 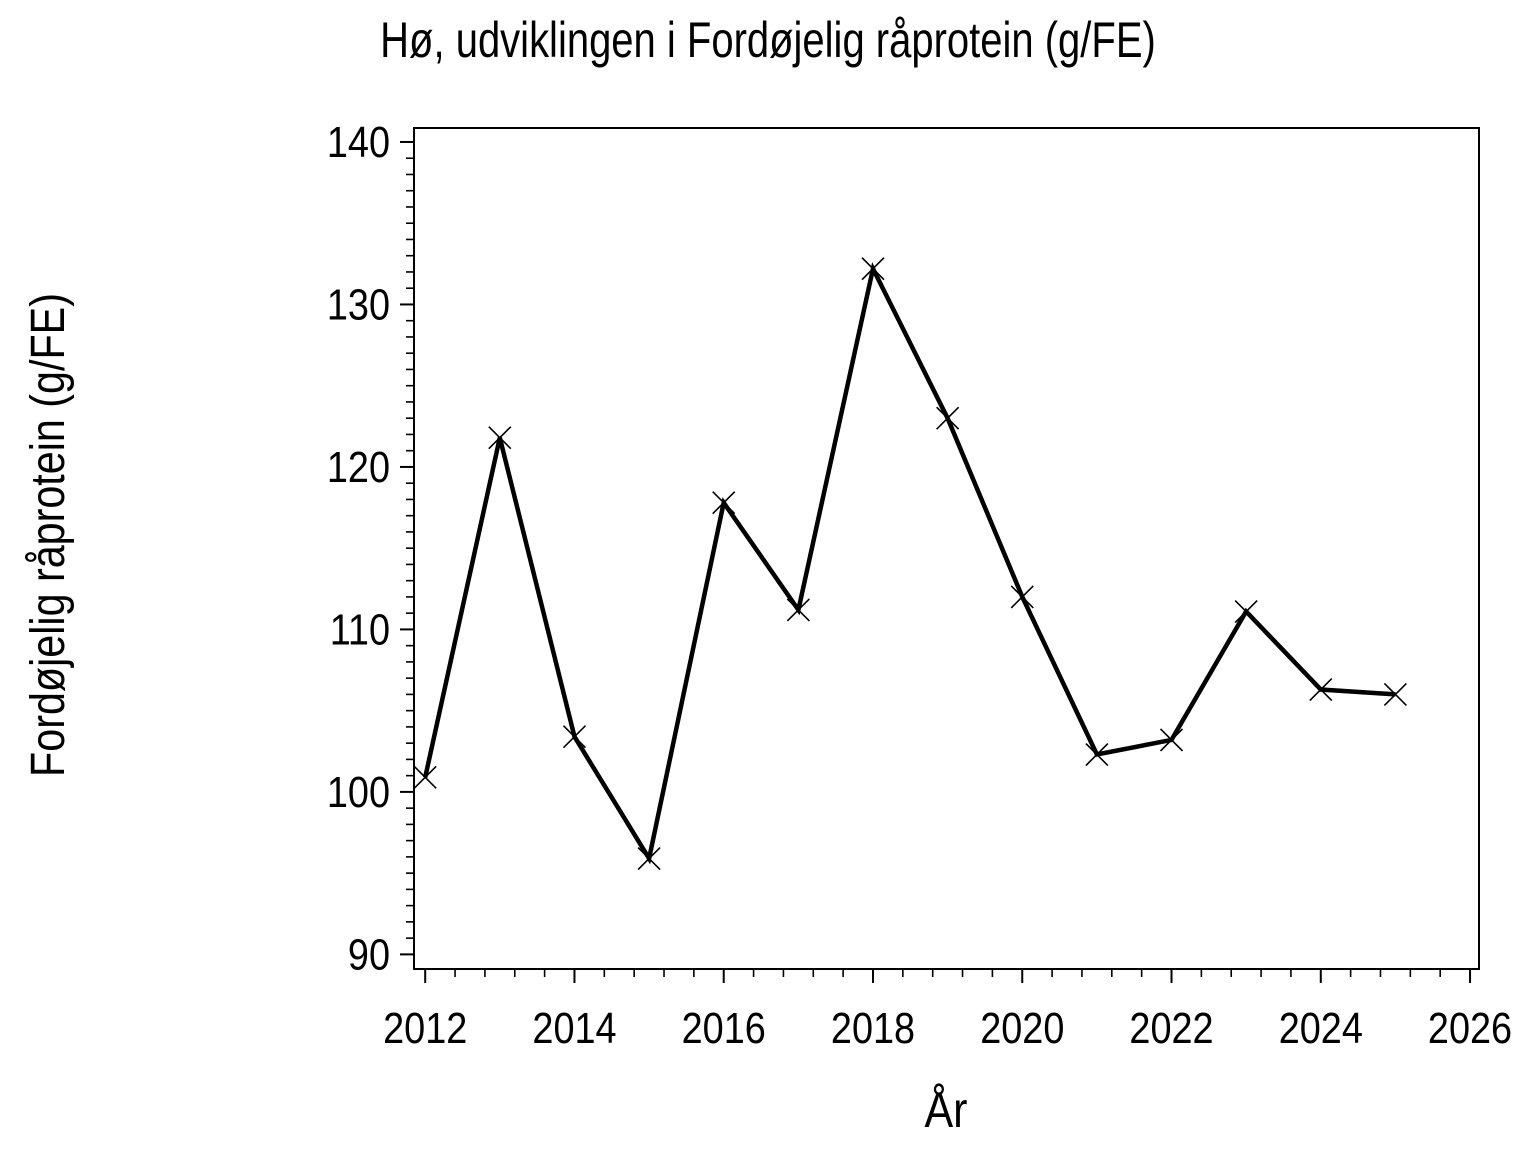 What do you see at coordinates (358, 304) in the screenshot?
I see `y-tick-label: 130` at bounding box center [358, 304].